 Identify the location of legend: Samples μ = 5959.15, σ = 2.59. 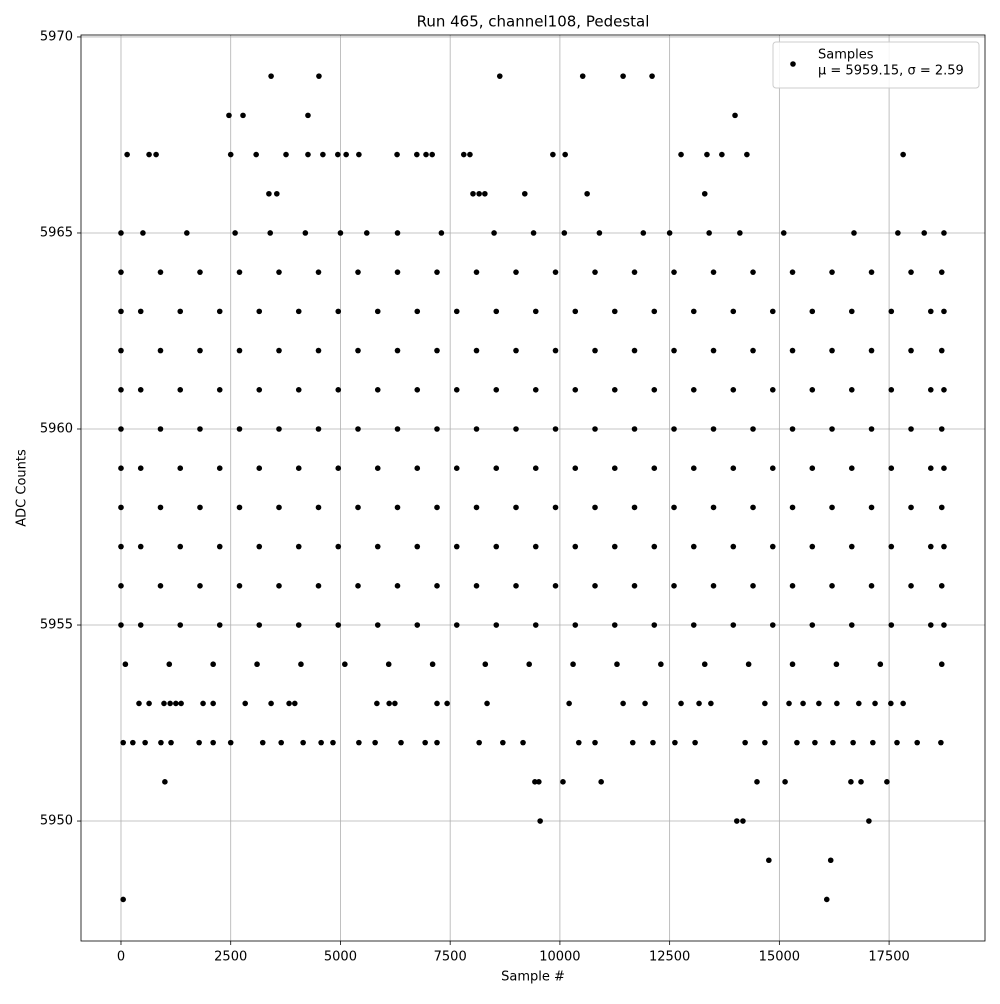
(876, 65).